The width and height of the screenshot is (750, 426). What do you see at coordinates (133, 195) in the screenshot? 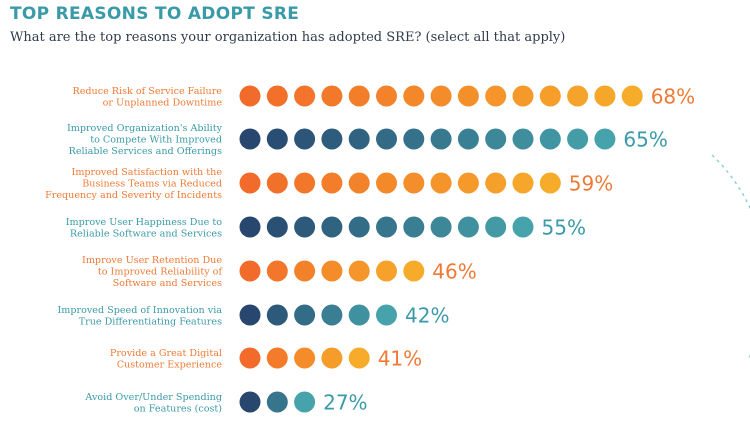
I see `category-label: Frequency and Severity of Incidents` at bounding box center [133, 195].